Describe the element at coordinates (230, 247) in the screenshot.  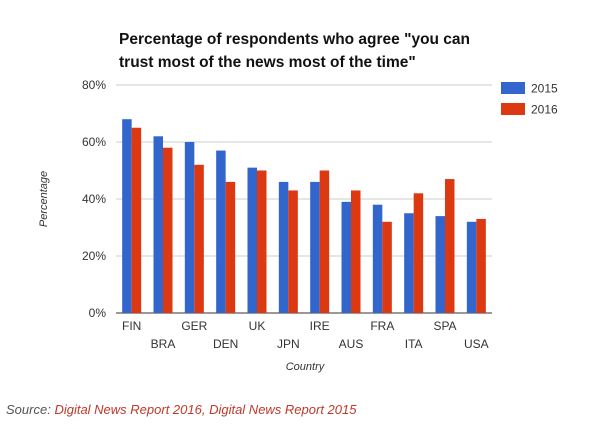
I see `bar-DEN-2016` at that location.